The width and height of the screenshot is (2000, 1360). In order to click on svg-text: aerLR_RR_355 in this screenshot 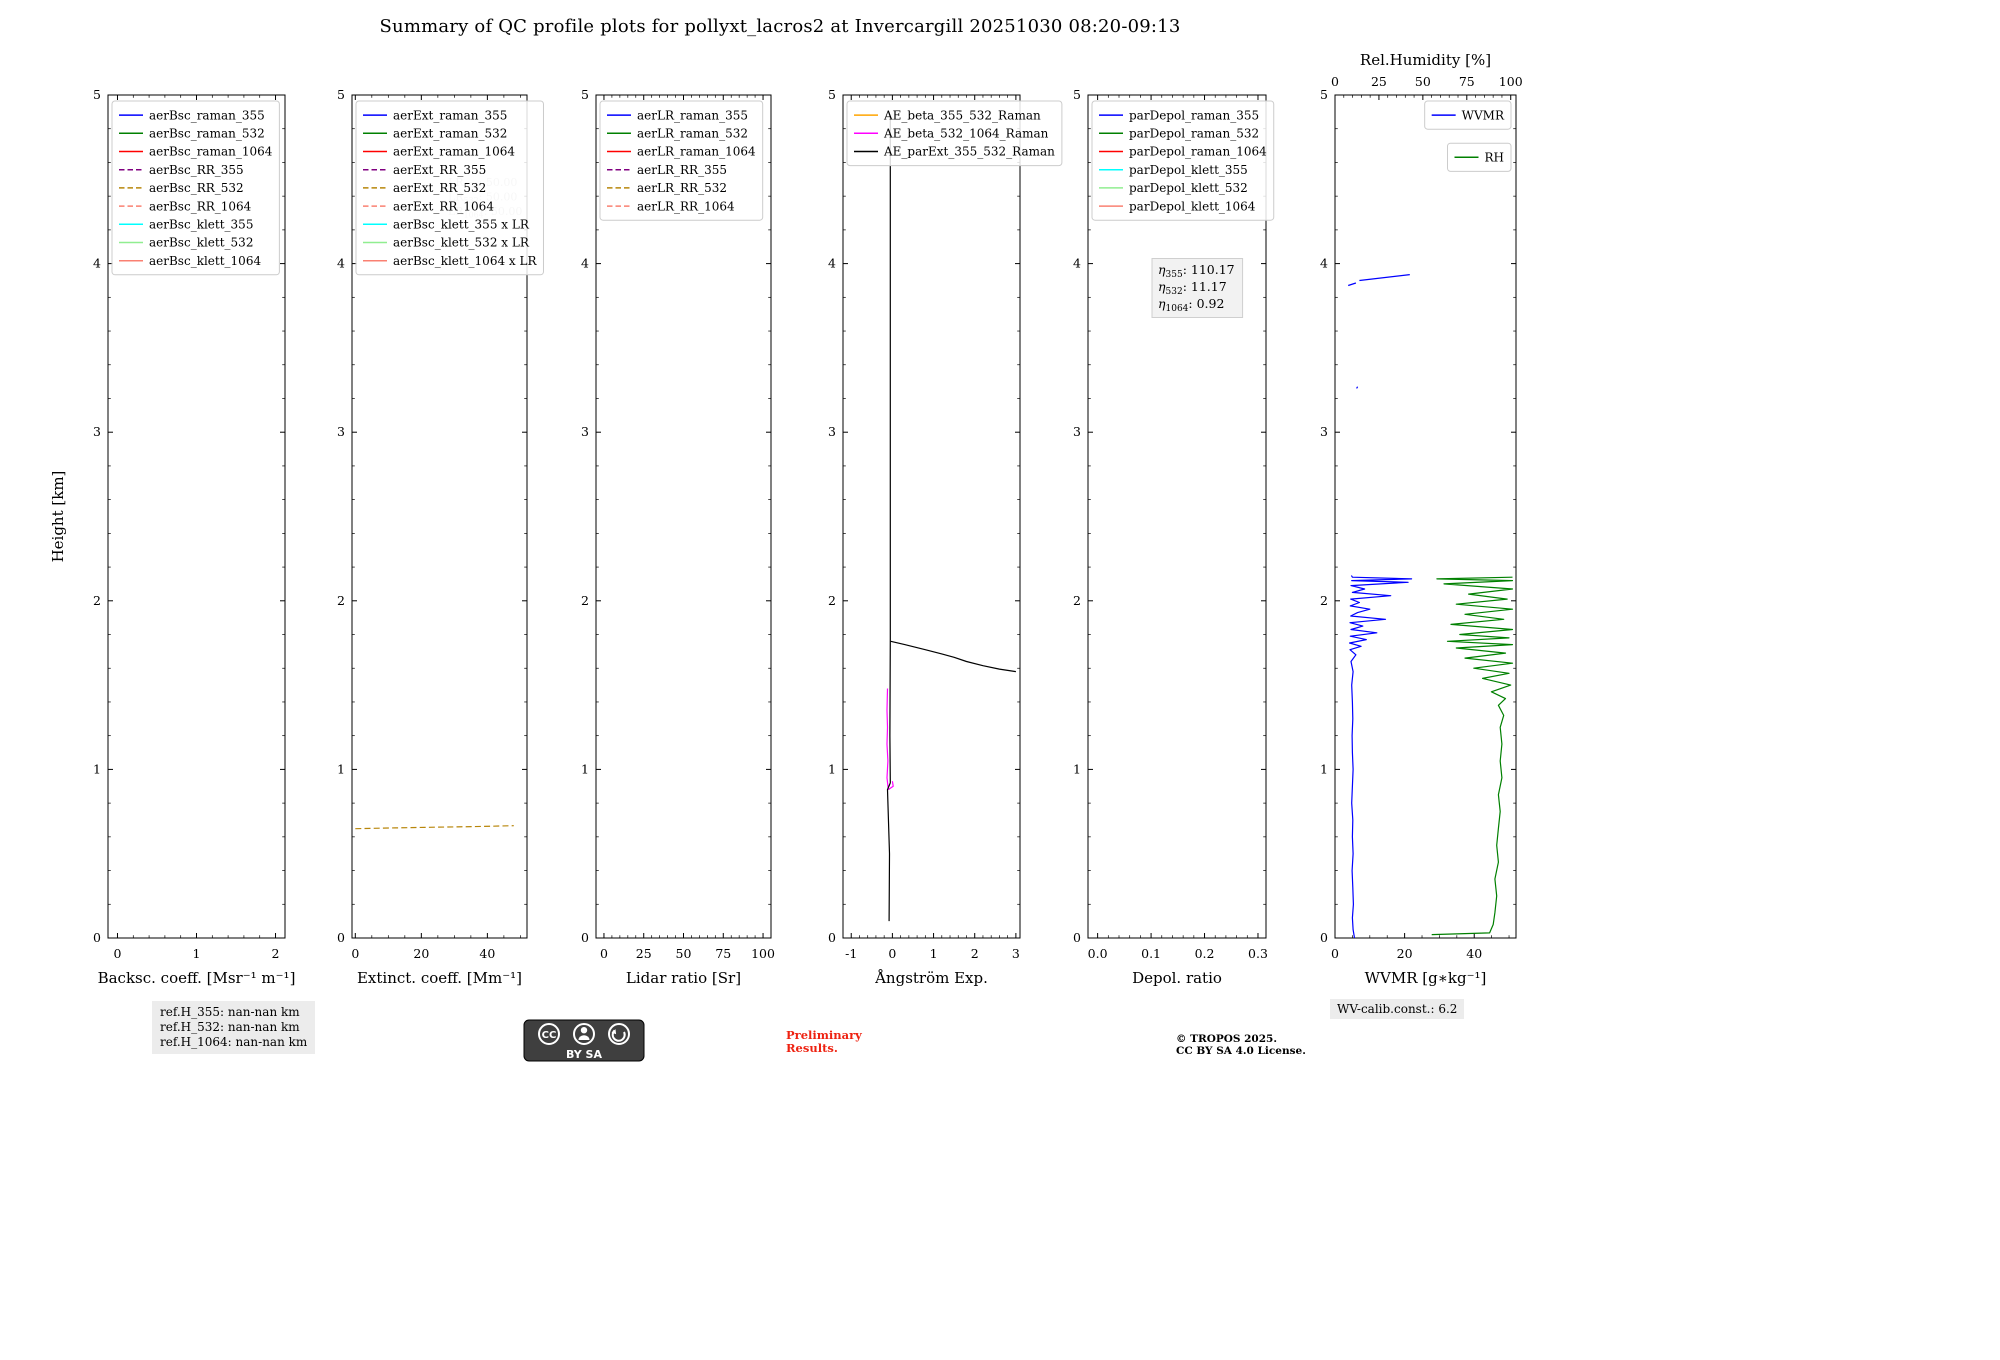, I will do `click(682, 170)`.